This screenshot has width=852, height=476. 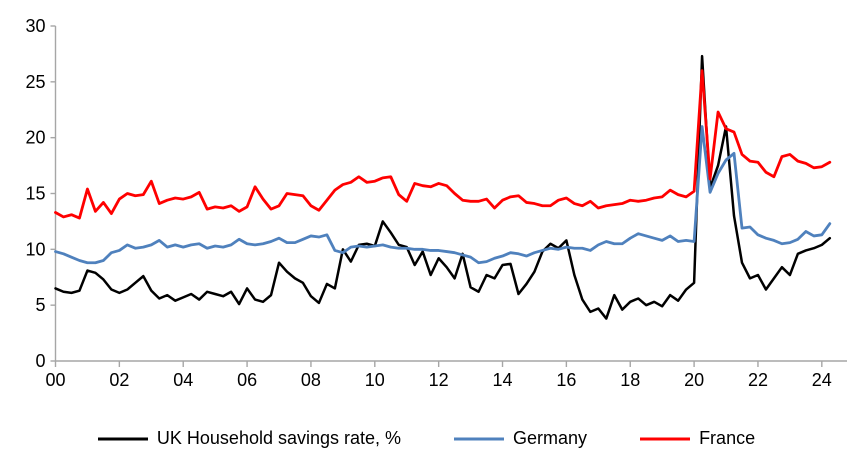 What do you see at coordinates (35, 249) in the screenshot?
I see `y-tick-label: 10` at bounding box center [35, 249].